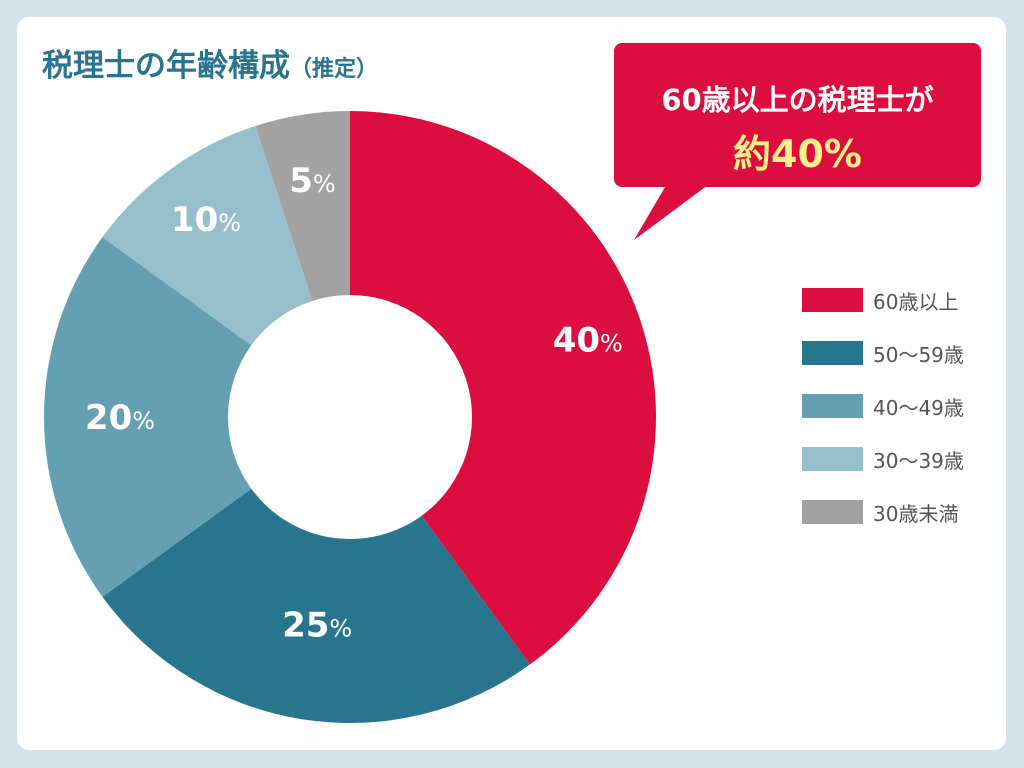  Describe the element at coordinates (120, 418) in the screenshot. I see `slice-value-label: 20%` at that location.